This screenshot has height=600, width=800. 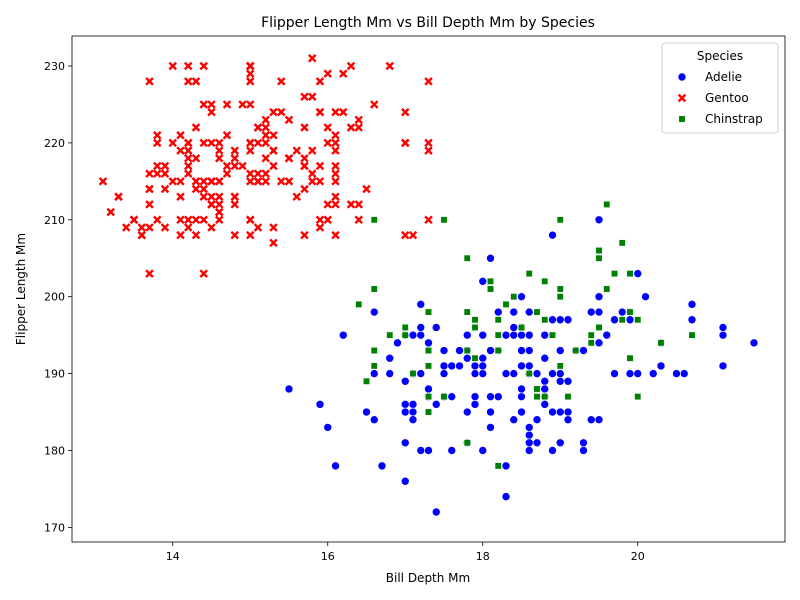 What do you see at coordinates (173, 556) in the screenshot?
I see `x-tick-label: 14` at bounding box center [173, 556].